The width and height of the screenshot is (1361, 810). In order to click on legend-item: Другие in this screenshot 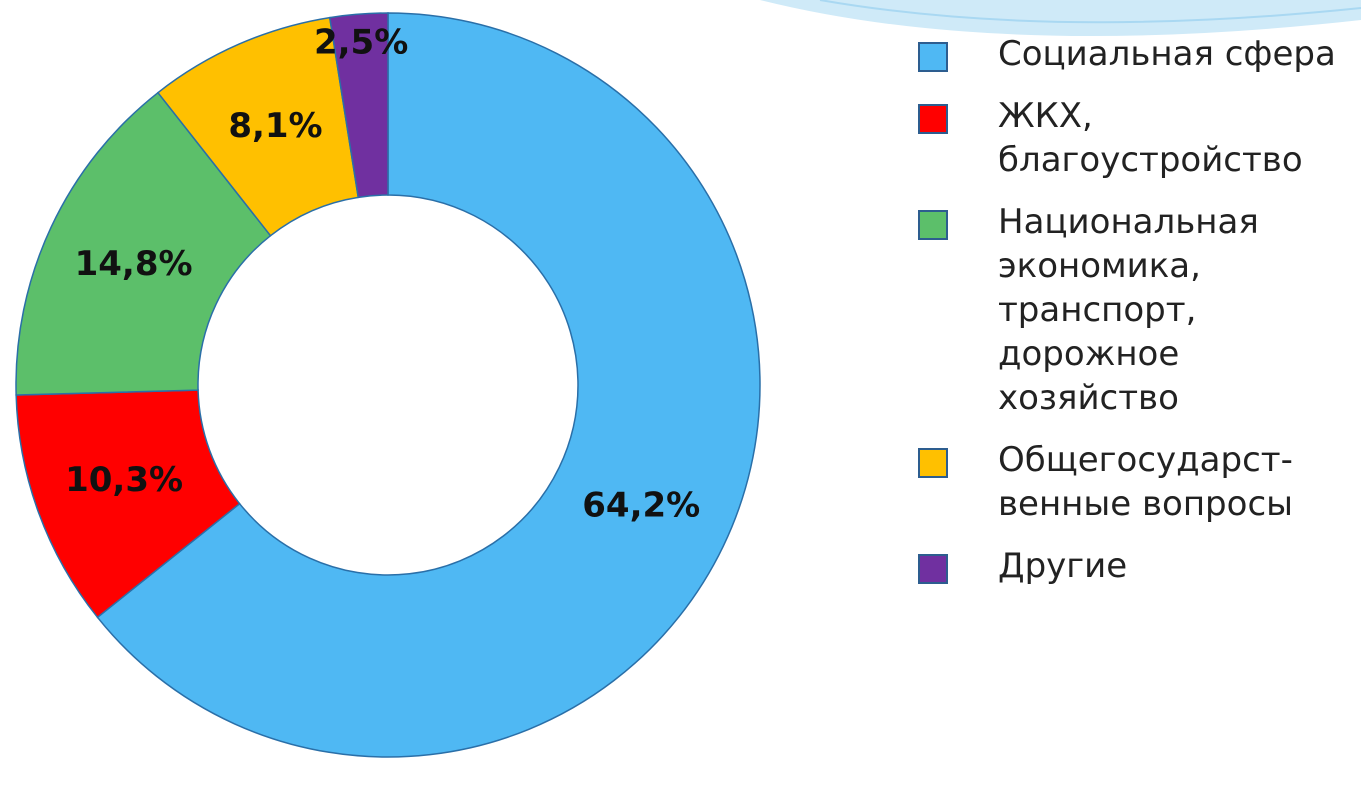, I will do `click(1138, 566)`.